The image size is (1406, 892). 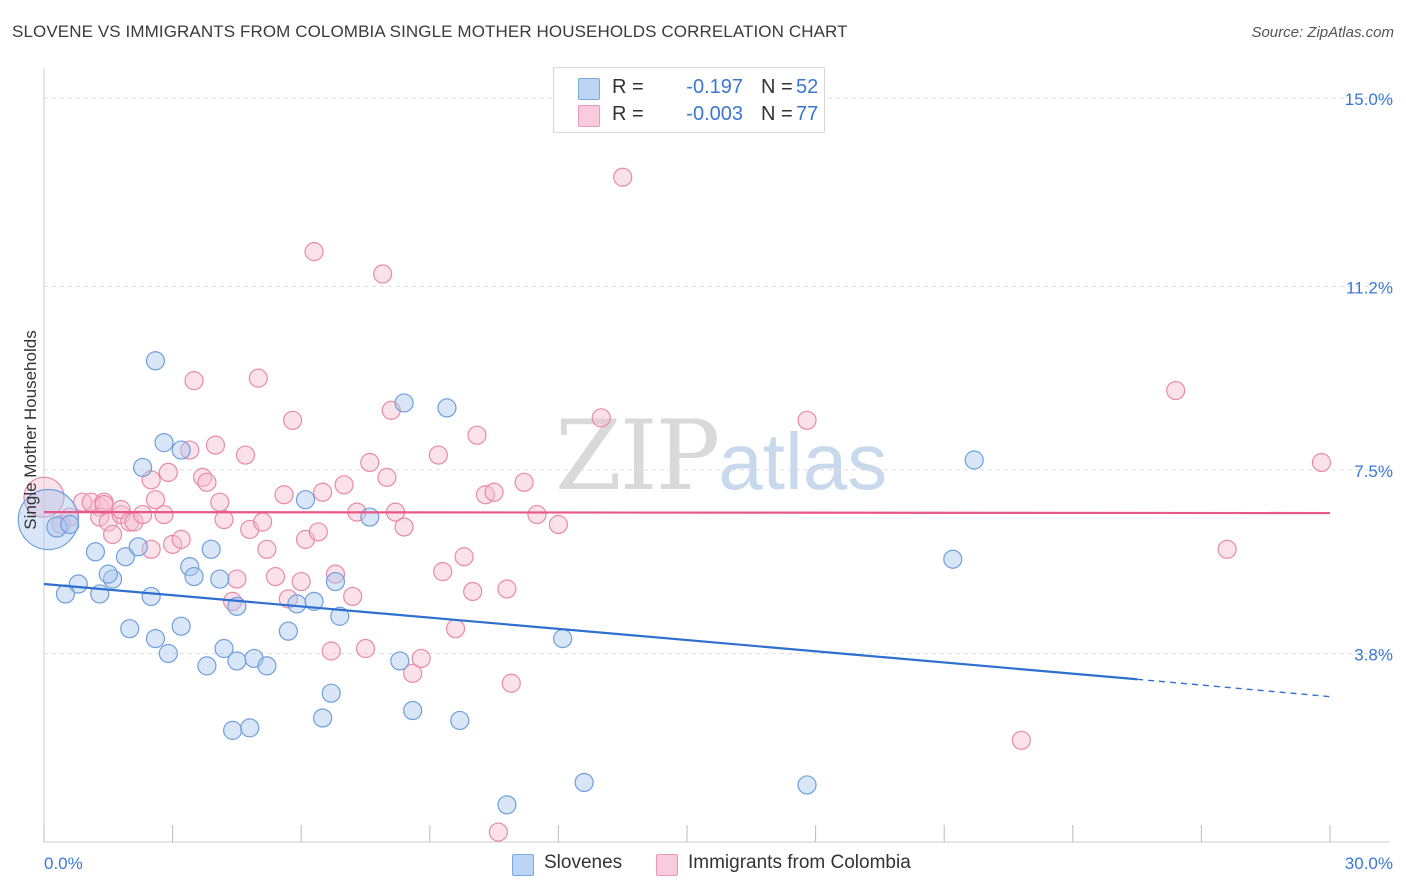 I want to click on watermark: ZIPatlas, so click(x=721, y=456).